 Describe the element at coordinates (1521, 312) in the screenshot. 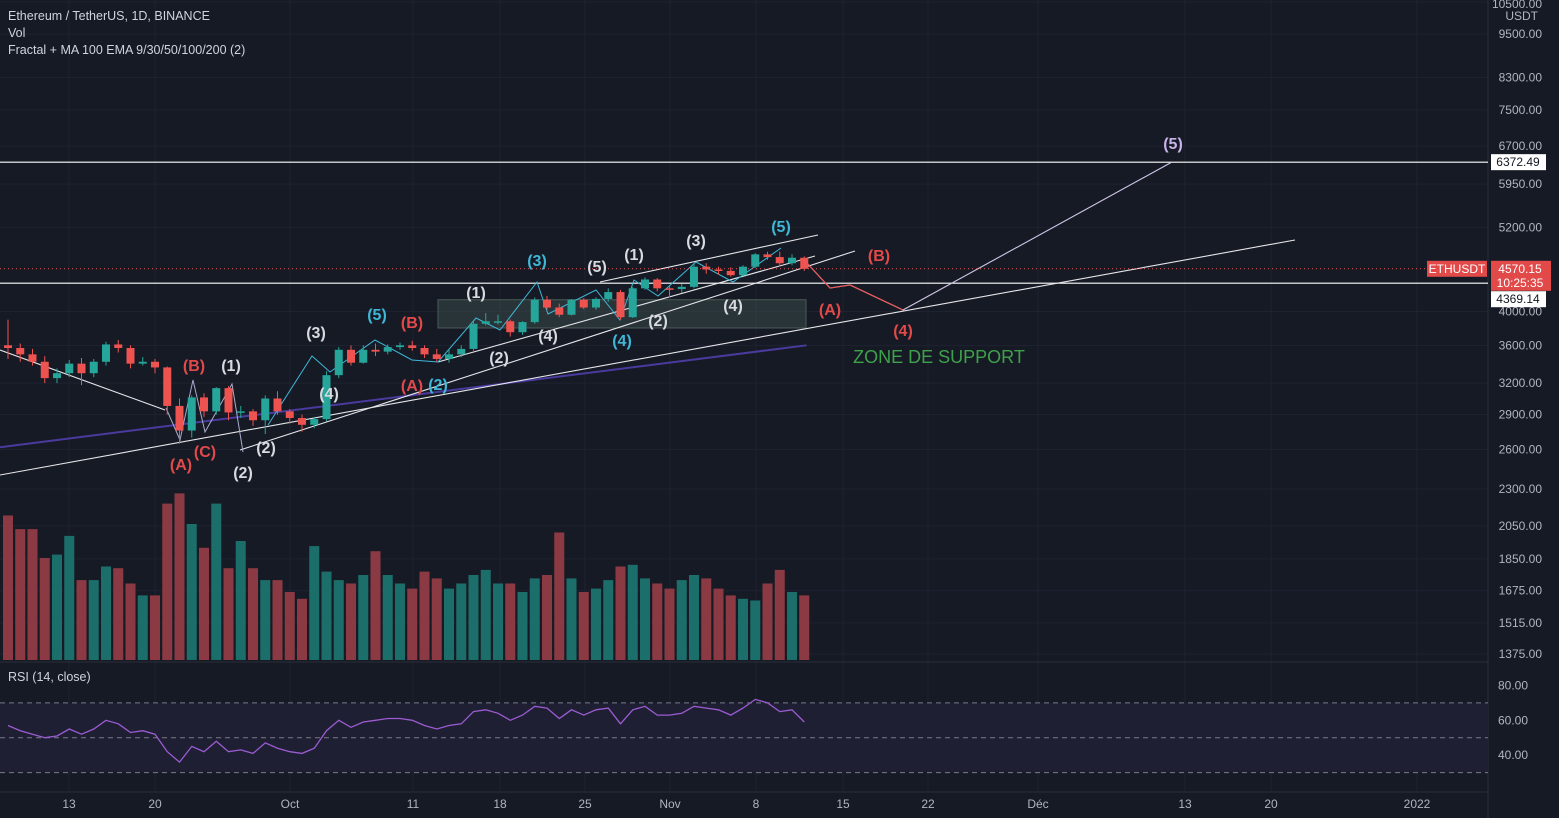

I see `price-tick-label: 4000.00` at that location.